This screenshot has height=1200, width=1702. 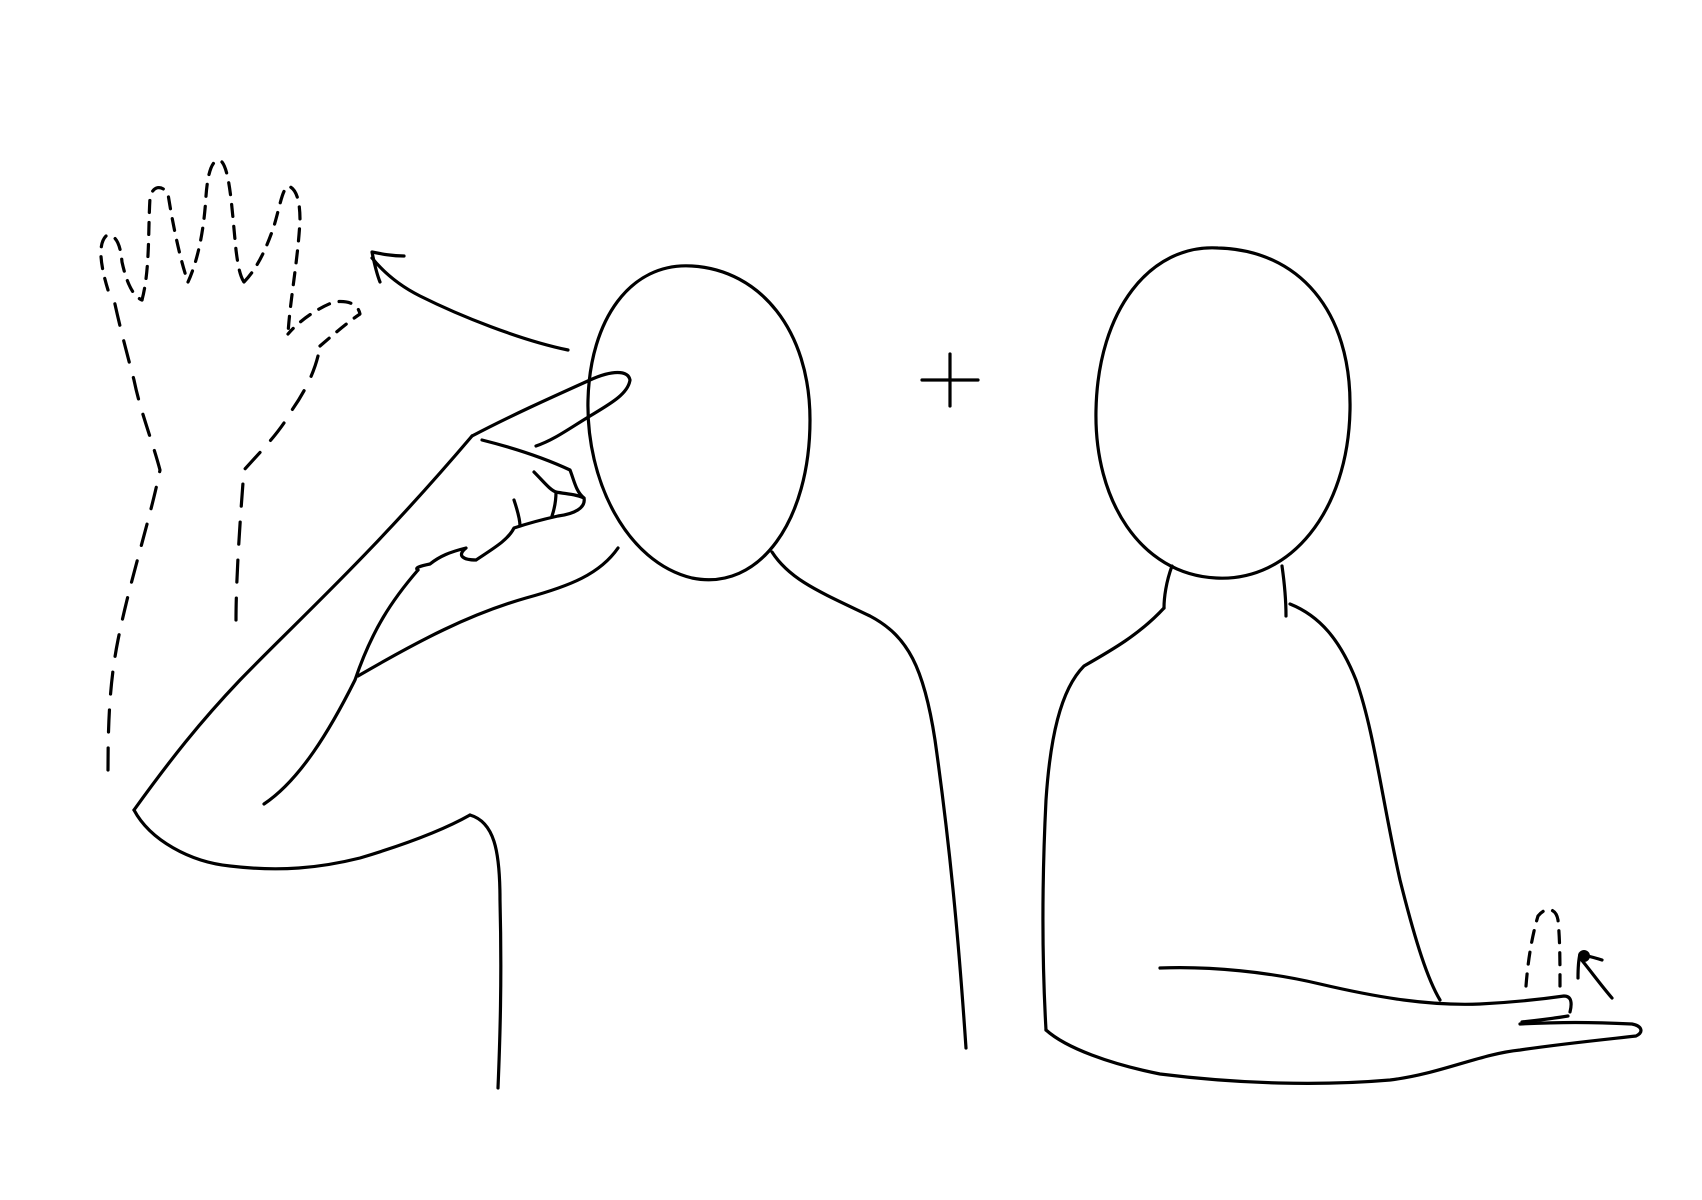 What do you see at coordinates (1168, 587) in the screenshot?
I see `figure-2-neck-left` at bounding box center [1168, 587].